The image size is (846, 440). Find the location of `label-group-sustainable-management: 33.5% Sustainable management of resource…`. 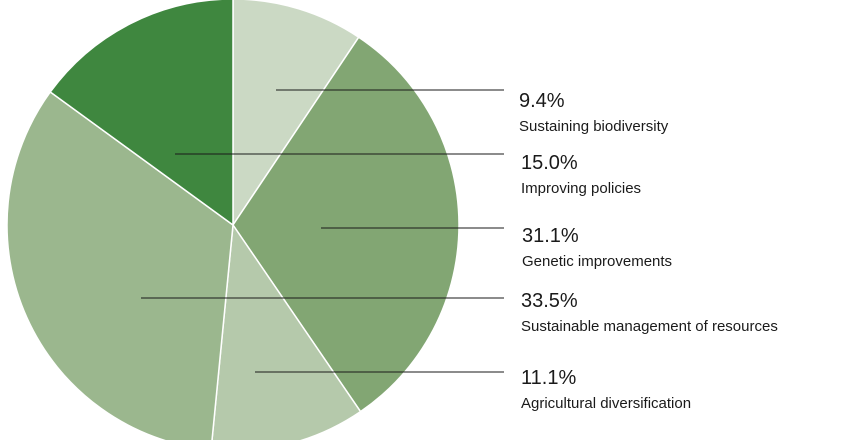

label-group-sustainable-management: 33.5% Sustainable management of resource… is located at coordinates (649, 312).